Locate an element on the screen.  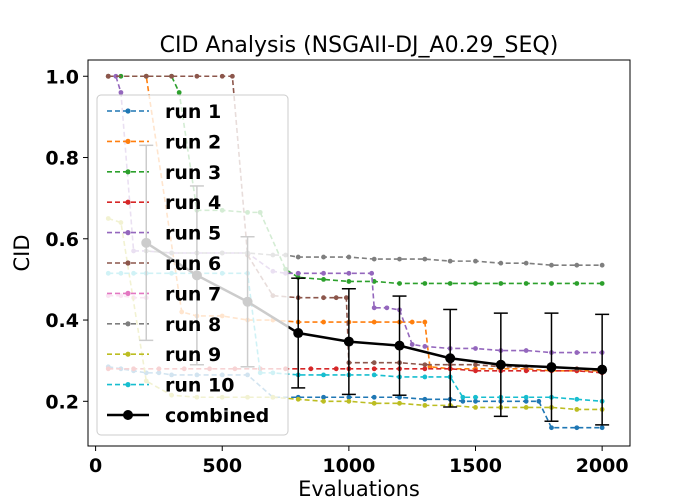
legend-label: run 7 is located at coordinates (193, 294).